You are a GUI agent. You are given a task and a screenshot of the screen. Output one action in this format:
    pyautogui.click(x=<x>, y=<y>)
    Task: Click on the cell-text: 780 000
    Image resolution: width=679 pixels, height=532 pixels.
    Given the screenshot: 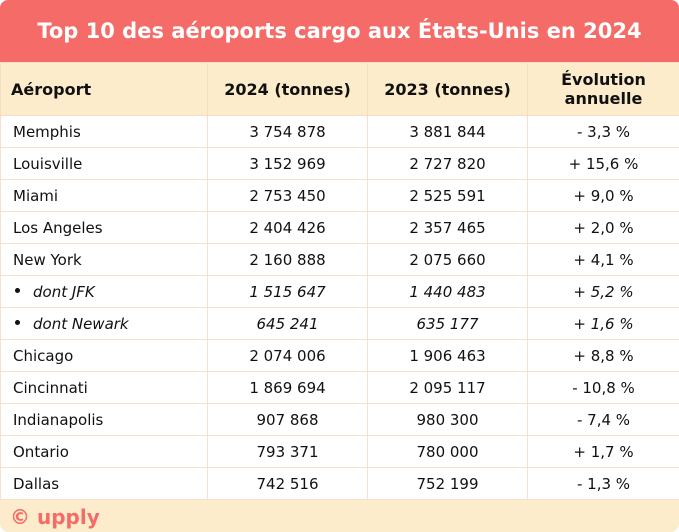 What is the action you would take?
    pyautogui.click(x=447, y=451)
    